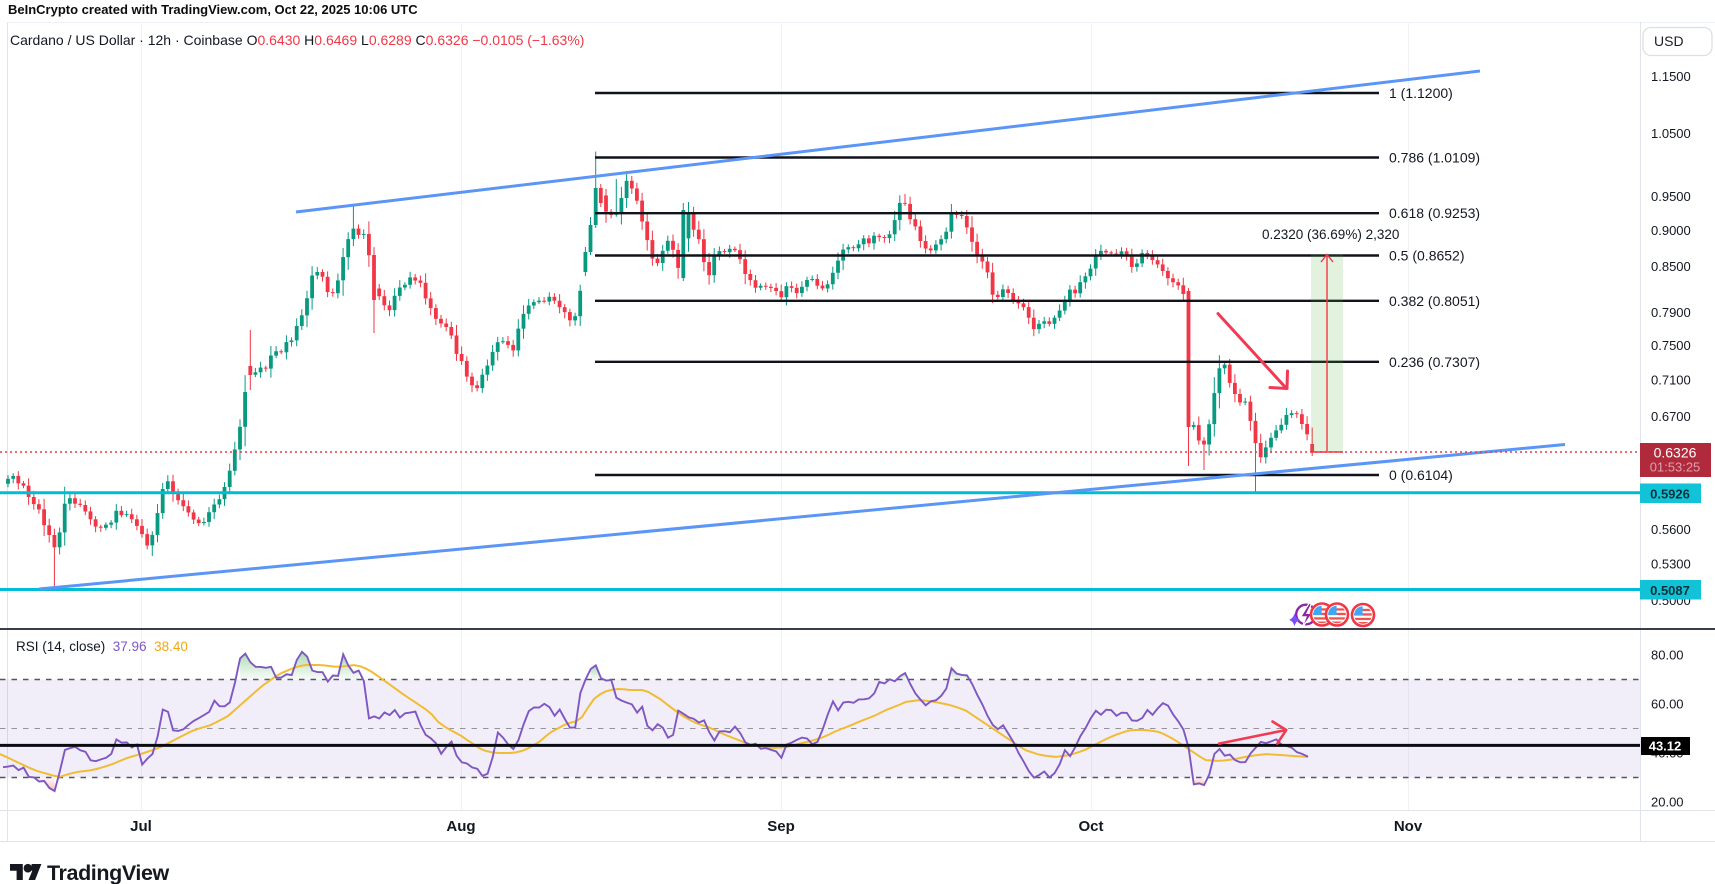 The image size is (1715, 884). What do you see at coordinates (1675, 467) in the screenshot?
I see `svg-text: 01:53:25` at bounding box center [1675, 467].